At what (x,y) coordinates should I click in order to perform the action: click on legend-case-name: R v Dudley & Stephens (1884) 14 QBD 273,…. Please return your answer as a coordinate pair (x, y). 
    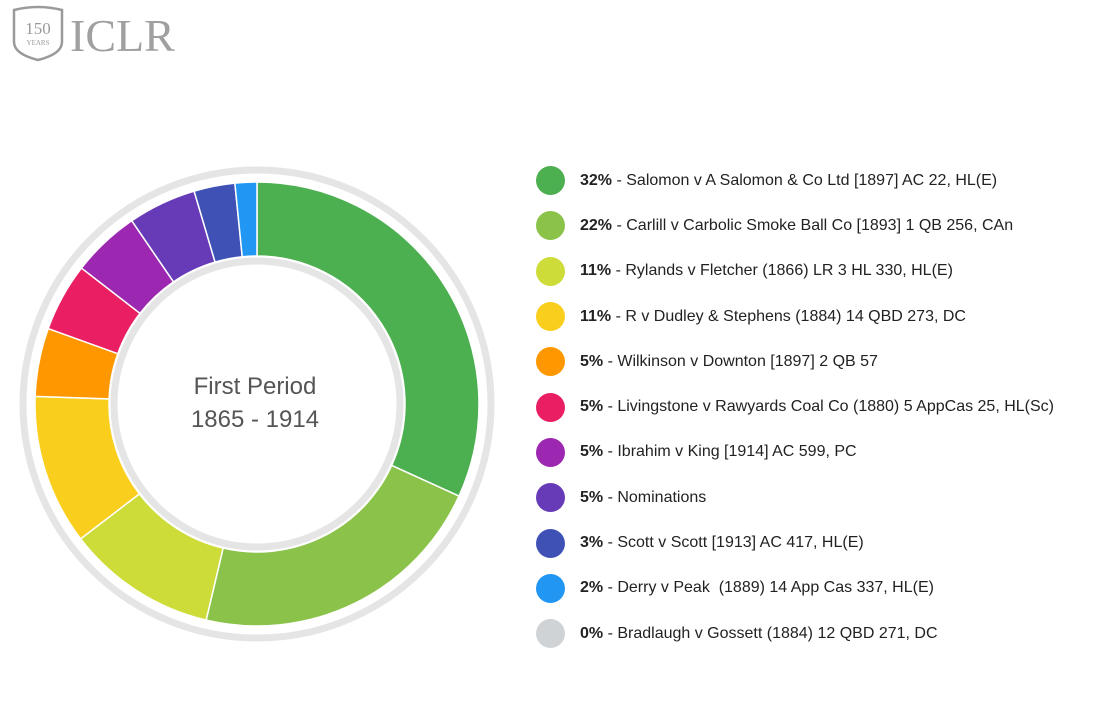
    Looking at the image, I should click on (795, 316).